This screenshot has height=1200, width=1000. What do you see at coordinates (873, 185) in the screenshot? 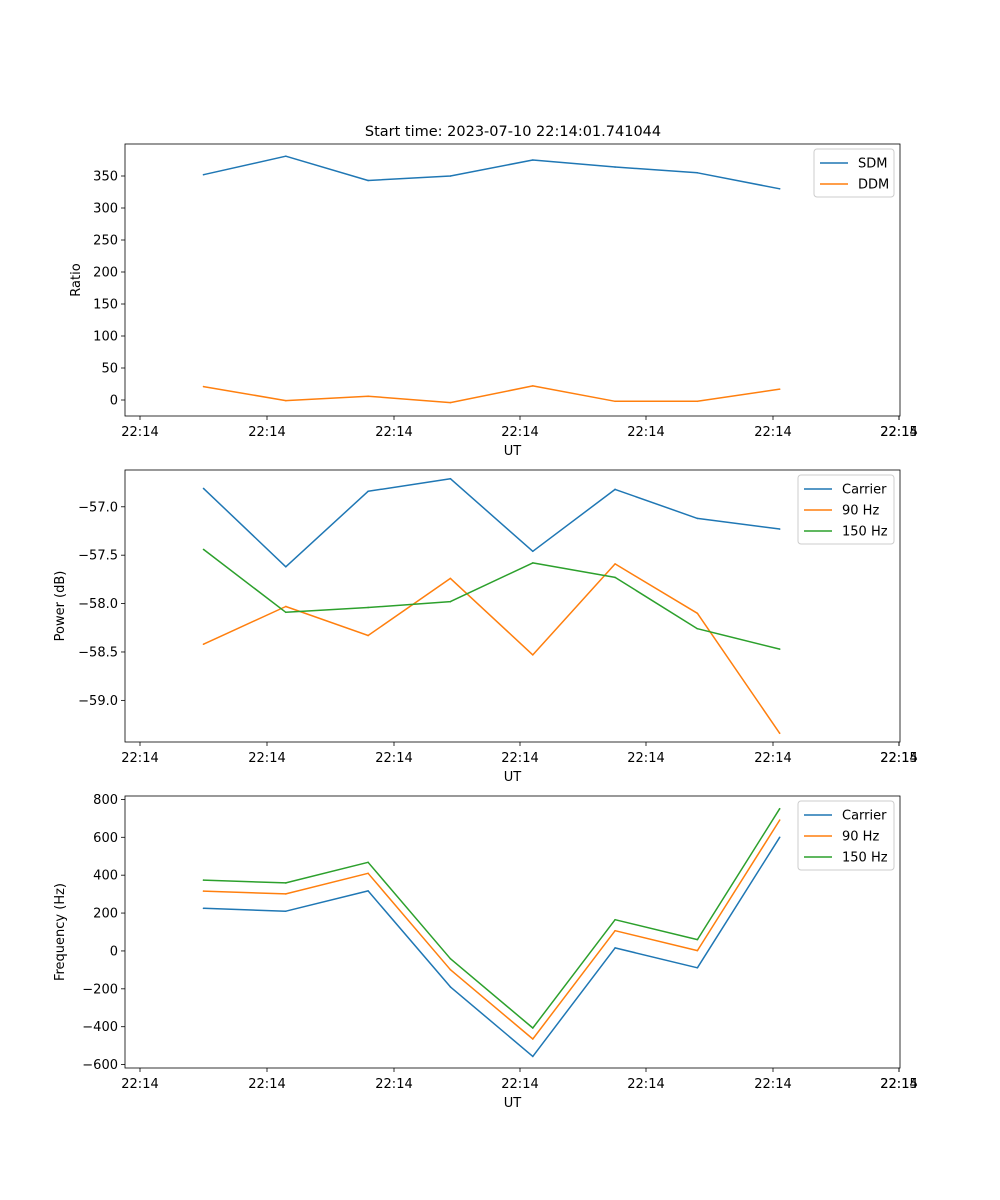
I see `legend-label: DDM` at bounding box center [873, 185].